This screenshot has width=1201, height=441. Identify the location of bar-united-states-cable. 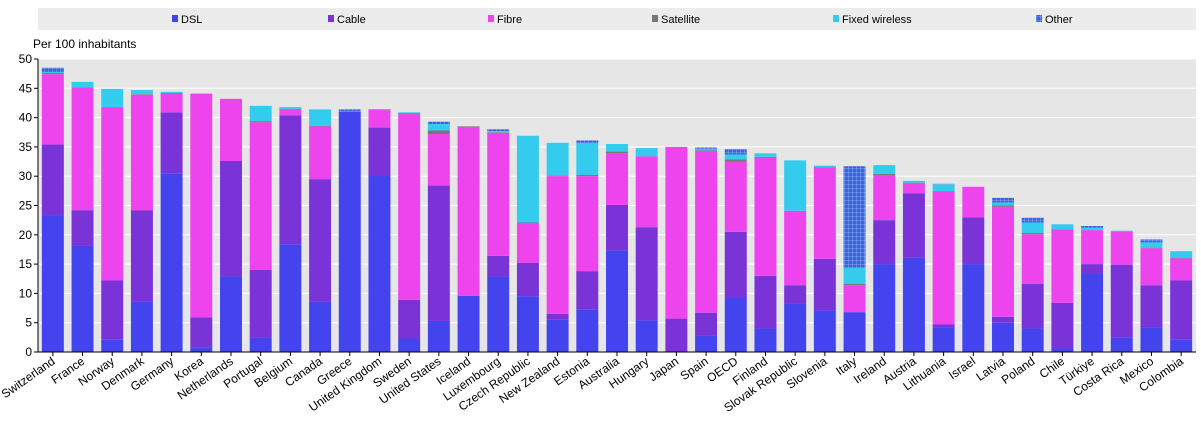
(438, 253).